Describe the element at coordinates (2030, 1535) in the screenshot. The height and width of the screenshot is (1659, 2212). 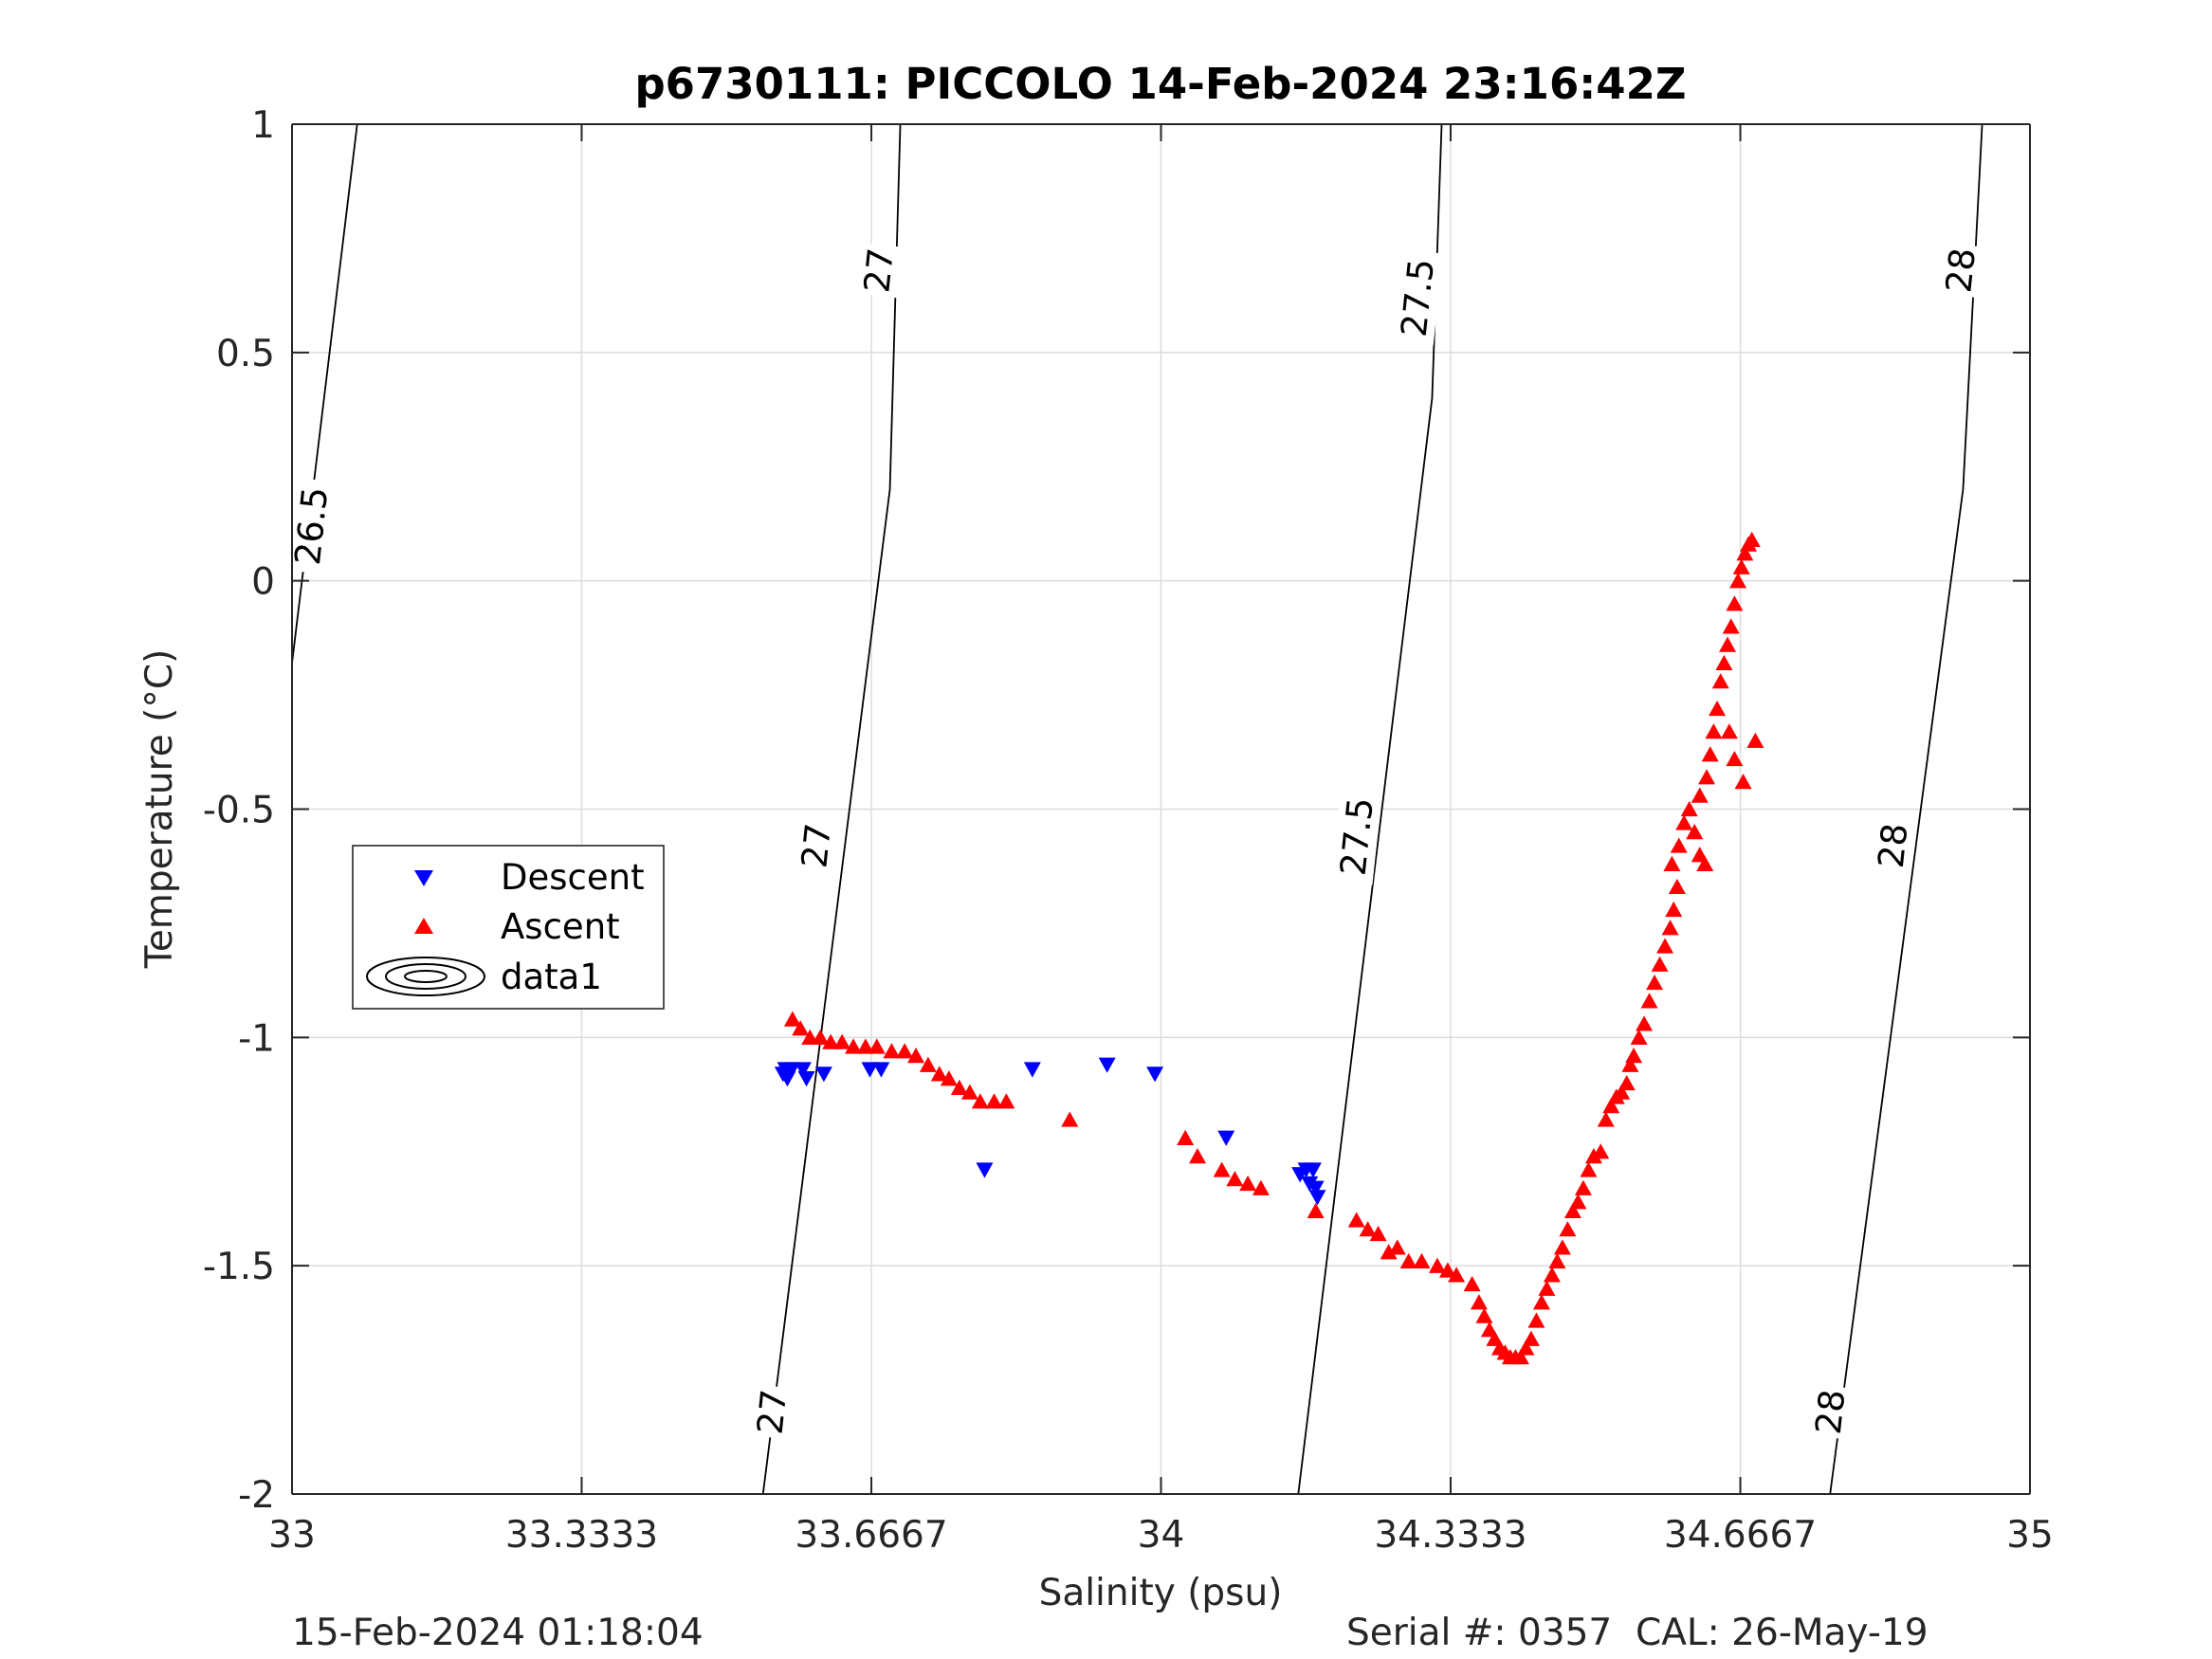
I see `x-tick-label: 35` at that location.